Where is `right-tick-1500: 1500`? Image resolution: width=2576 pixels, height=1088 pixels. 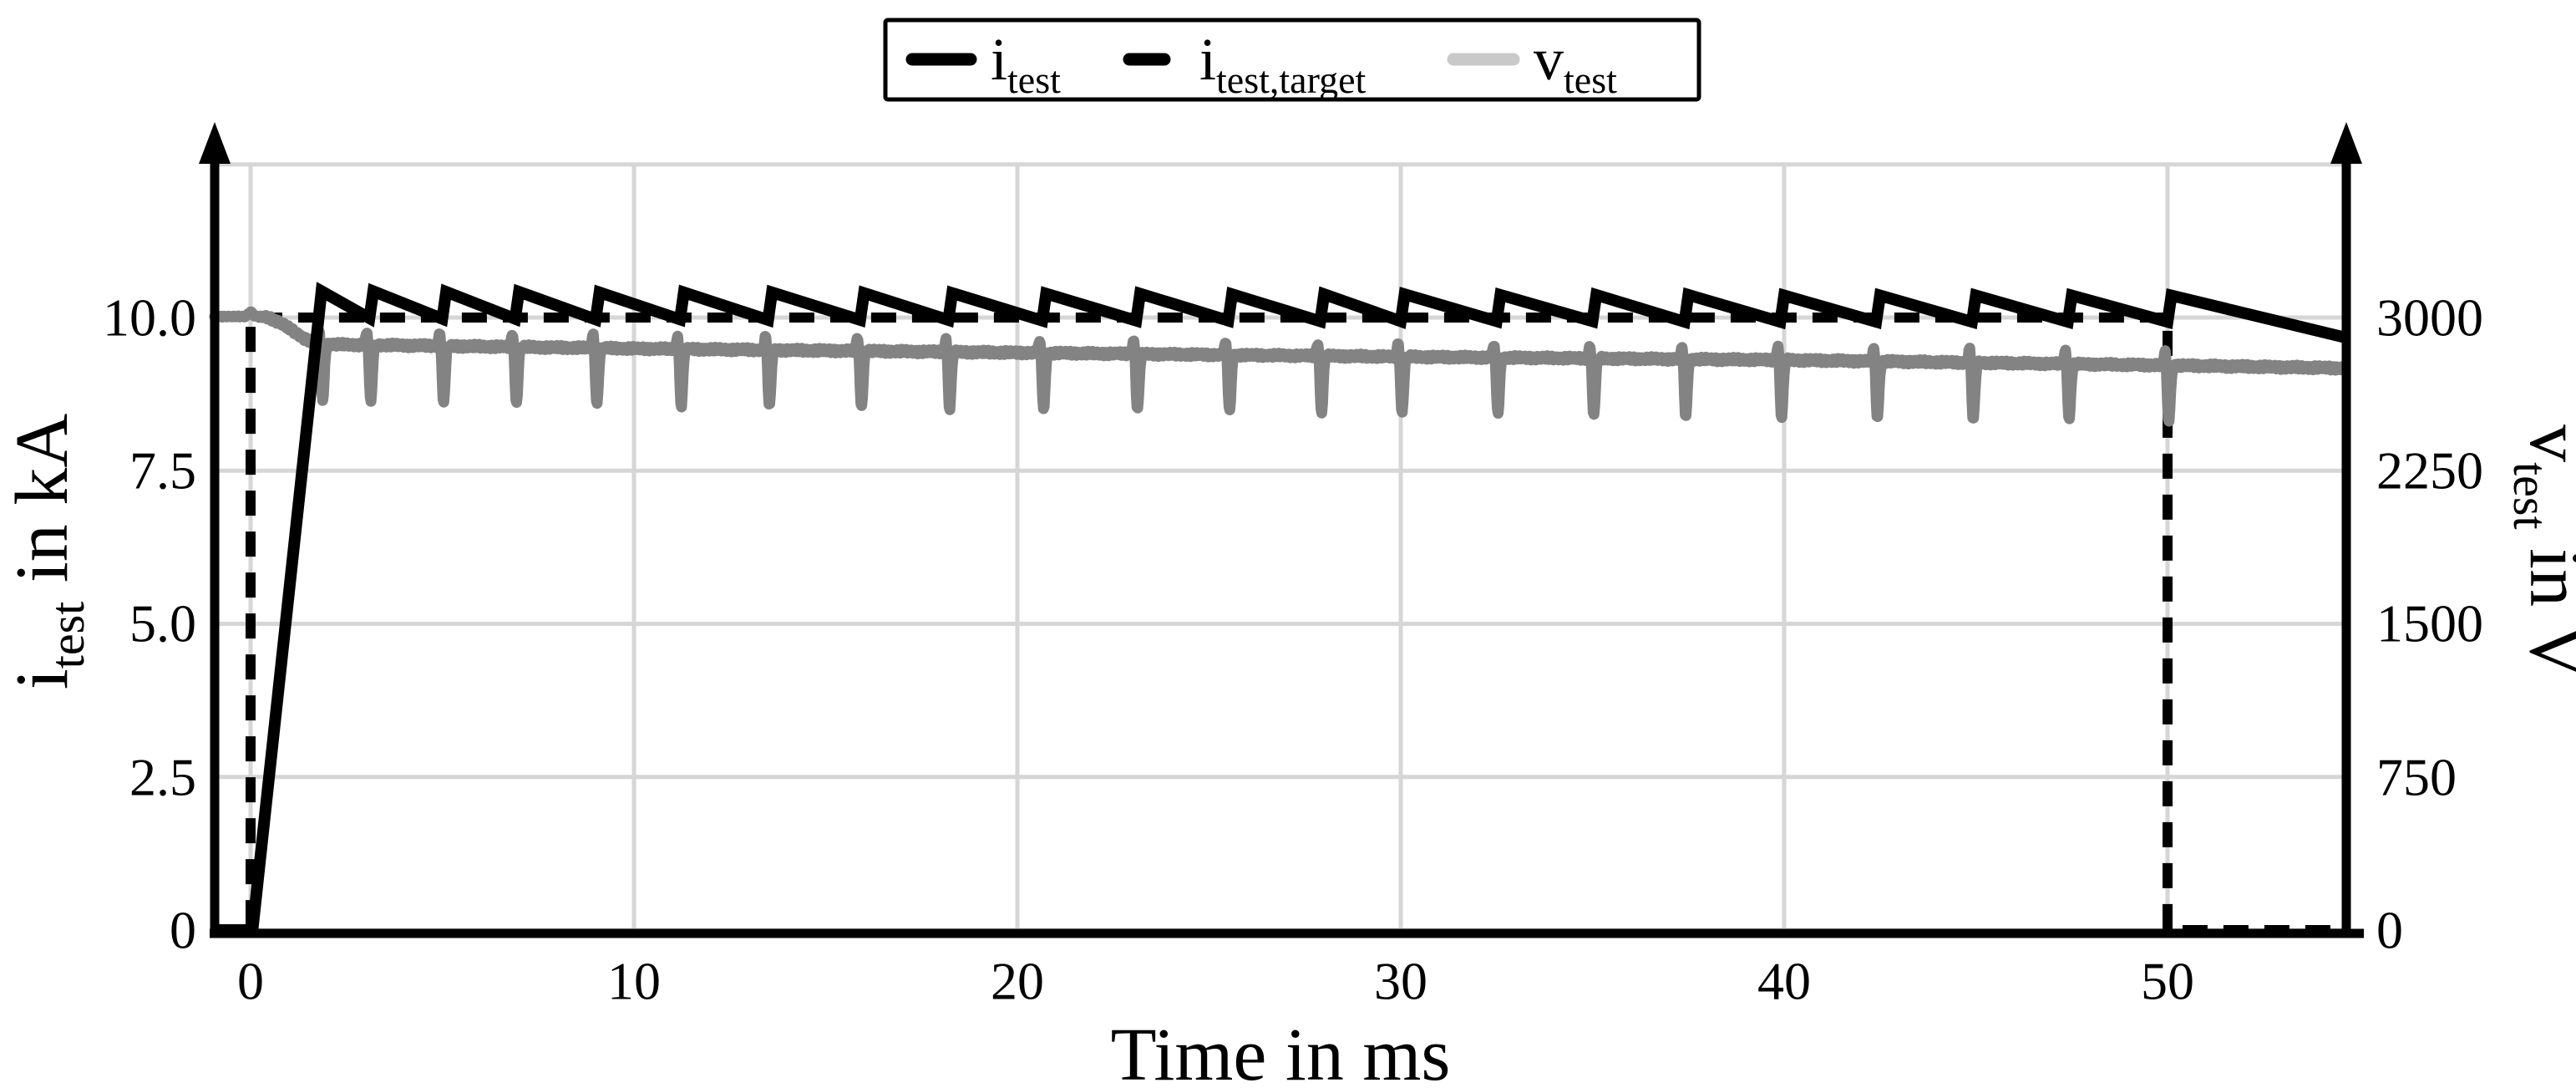
right-tick-1500: 1500 is located at coordinates (2429, 623).